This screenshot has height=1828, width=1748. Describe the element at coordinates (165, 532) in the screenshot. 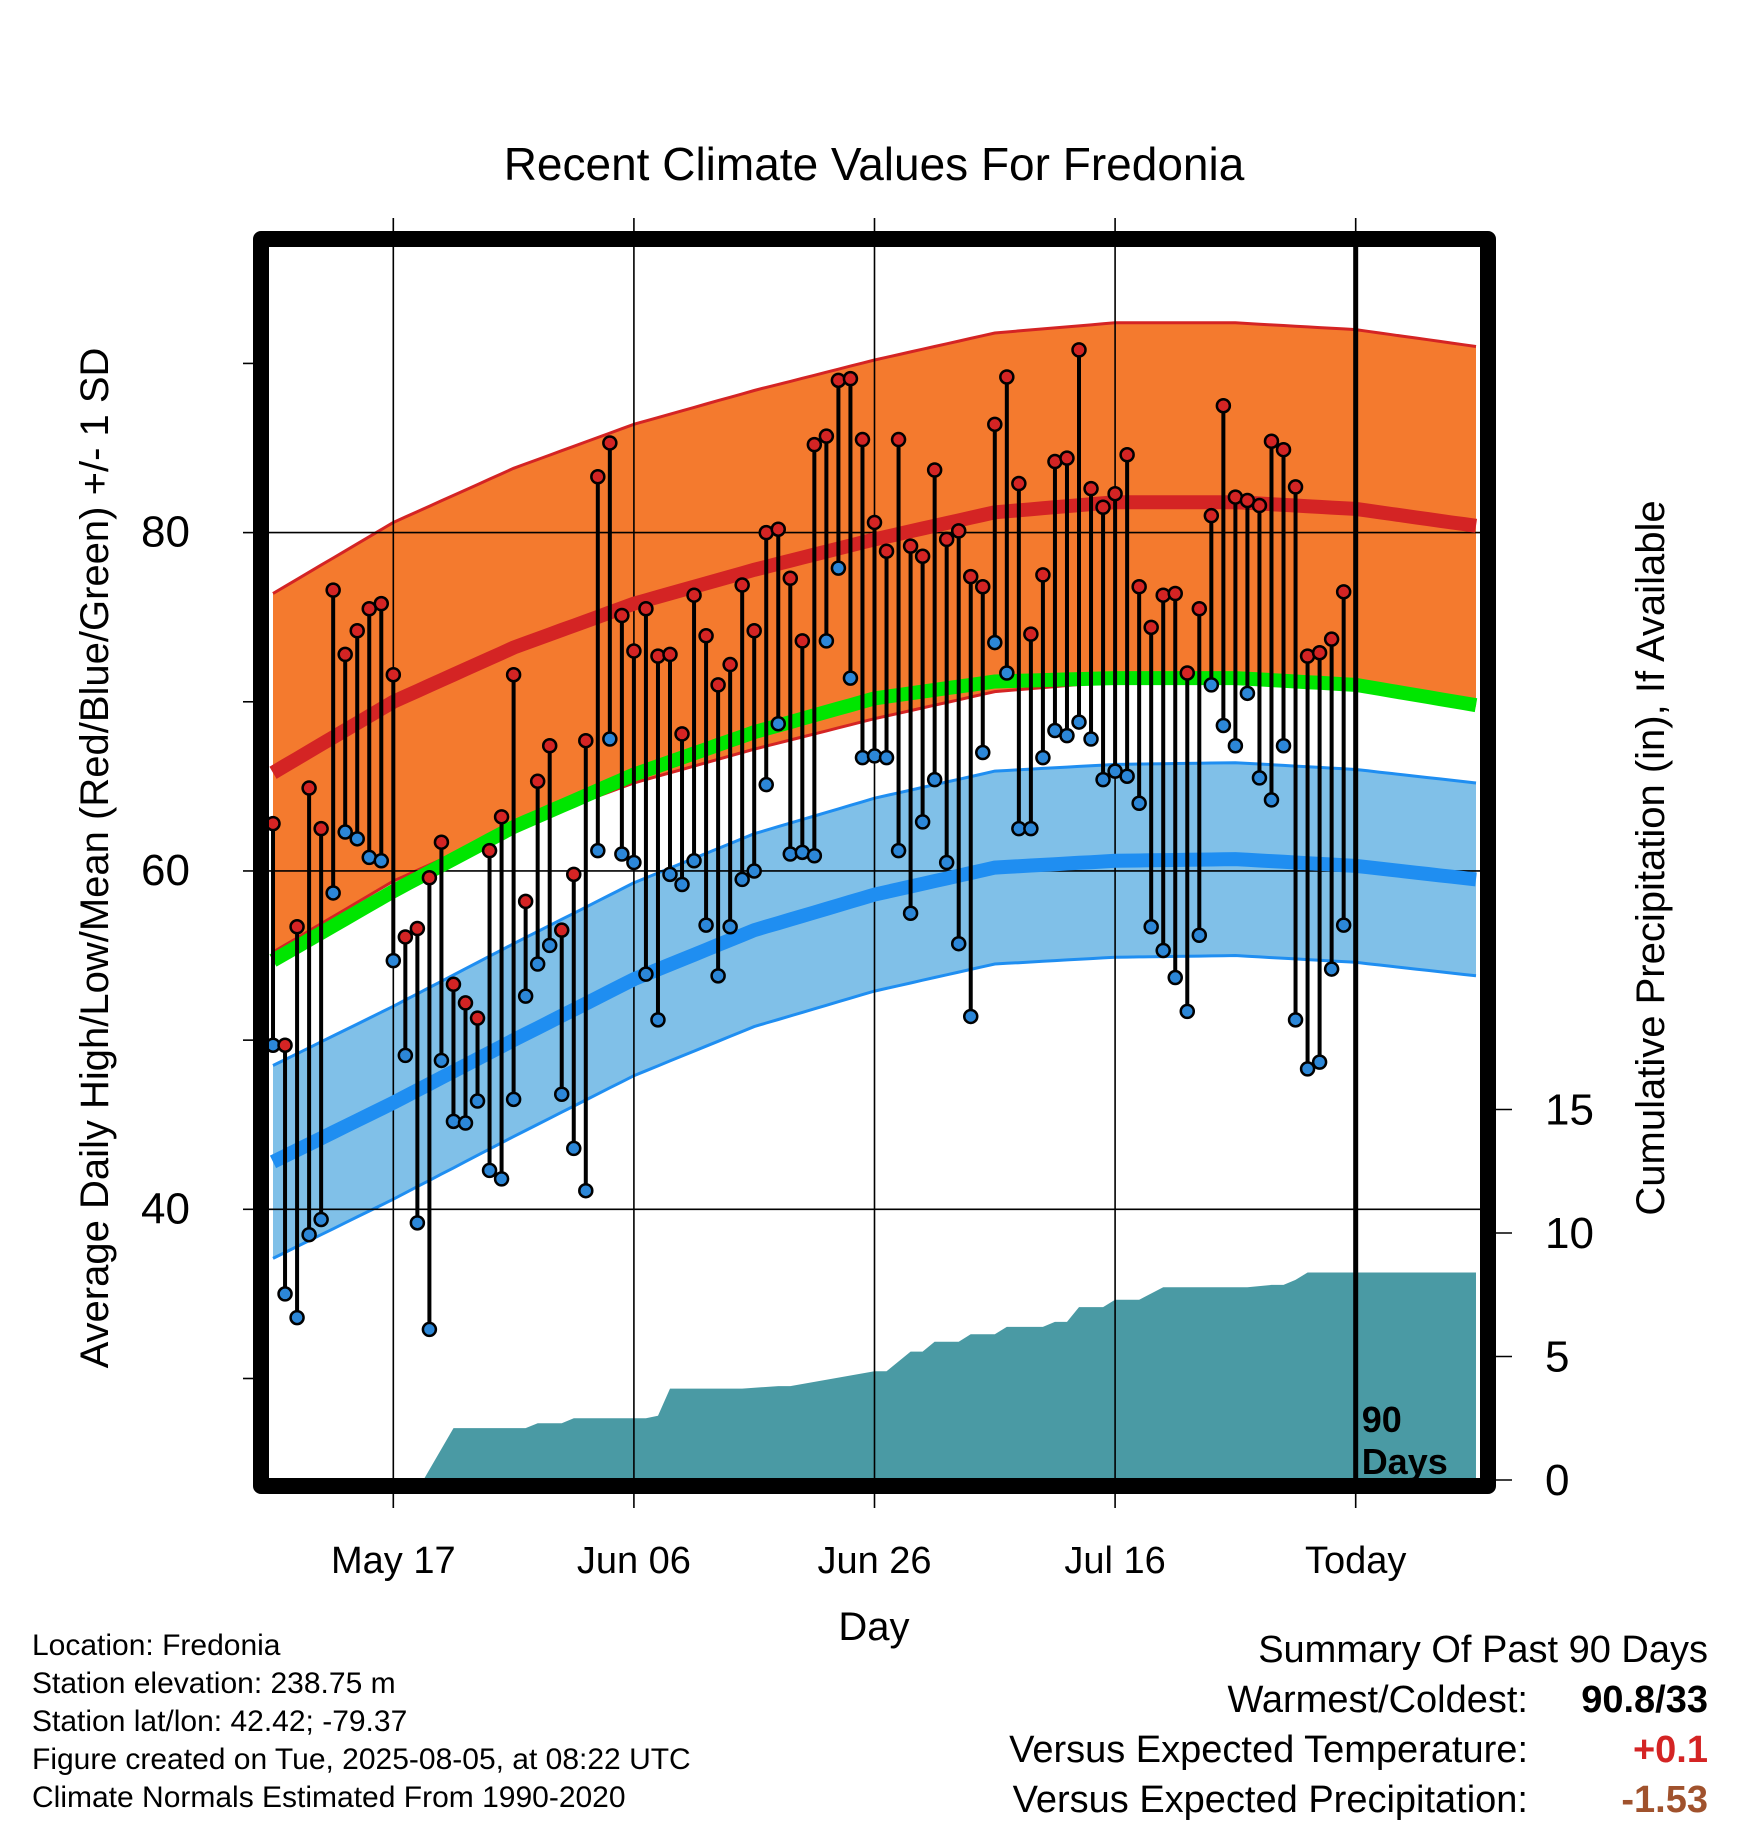

I see `y-tick-label: 80` at that location.